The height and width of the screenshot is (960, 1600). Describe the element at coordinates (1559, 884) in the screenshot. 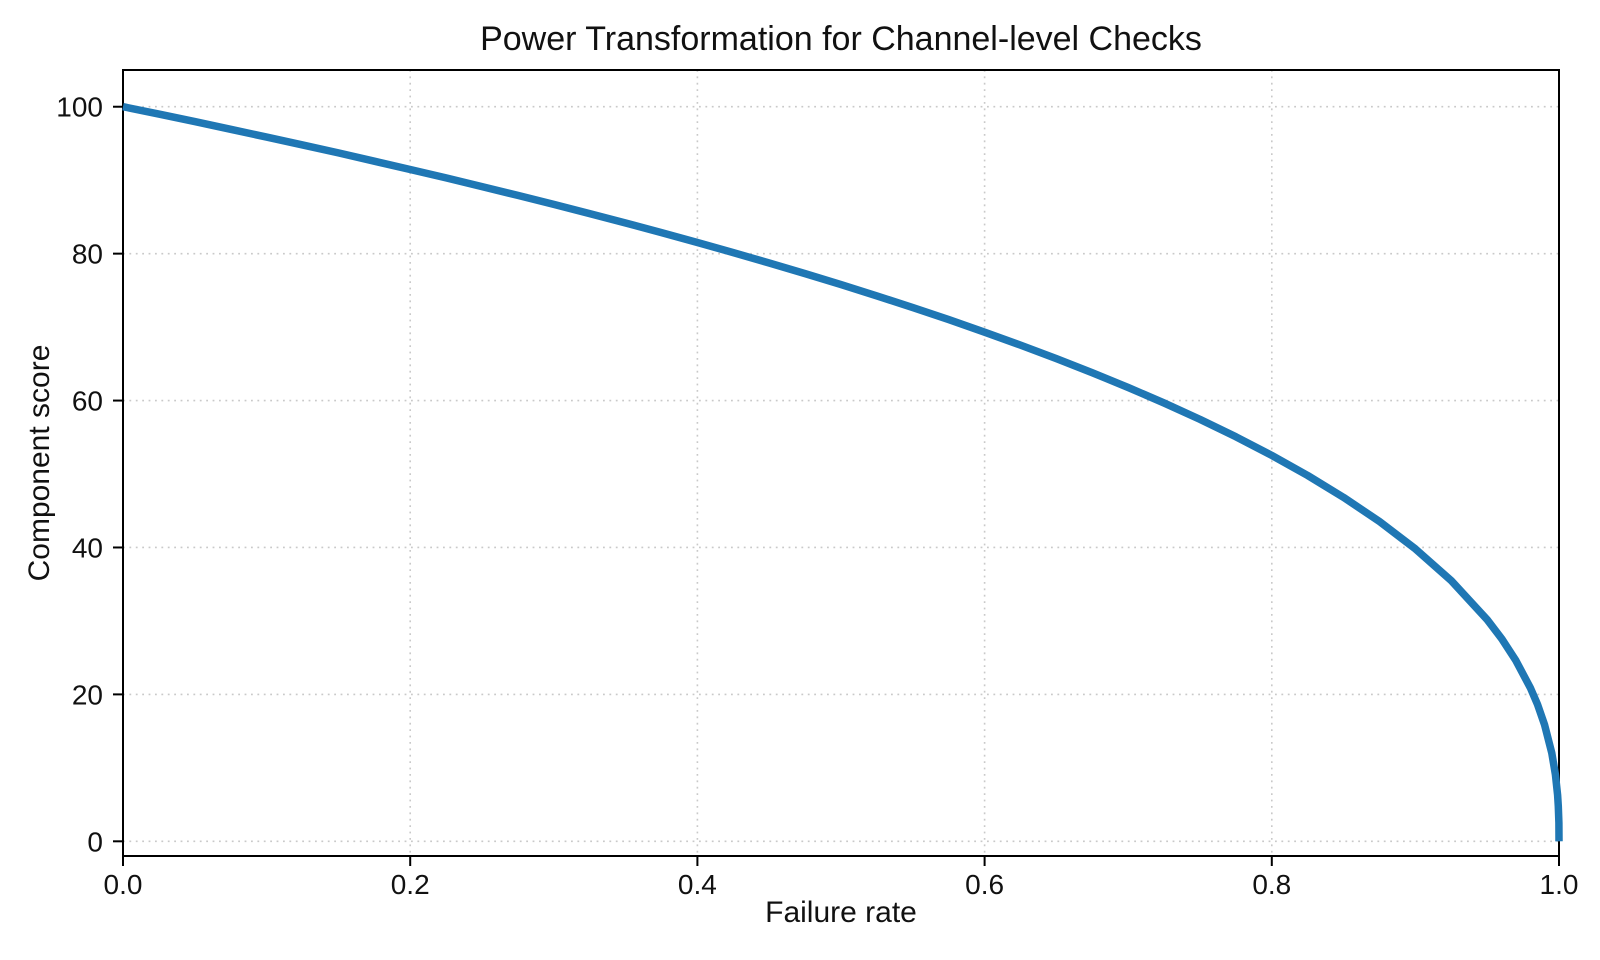

I see `x-tick-label: 1.0` at that location.